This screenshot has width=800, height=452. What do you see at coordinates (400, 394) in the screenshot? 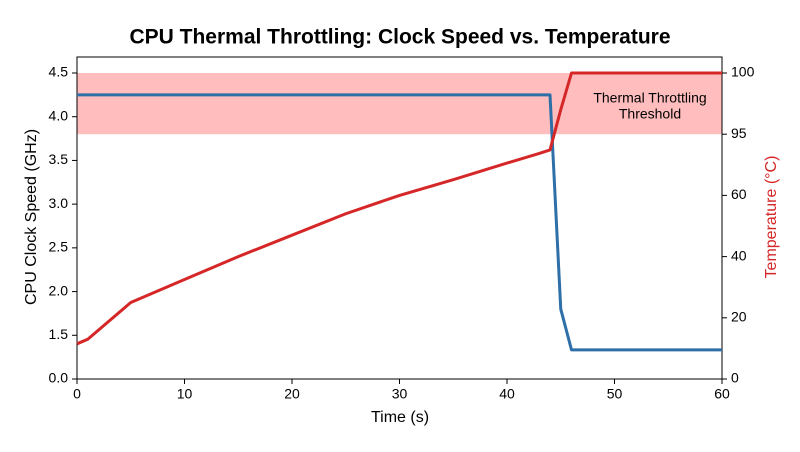
I see `x-tick-label: 30` at bounding box center [400, 394].